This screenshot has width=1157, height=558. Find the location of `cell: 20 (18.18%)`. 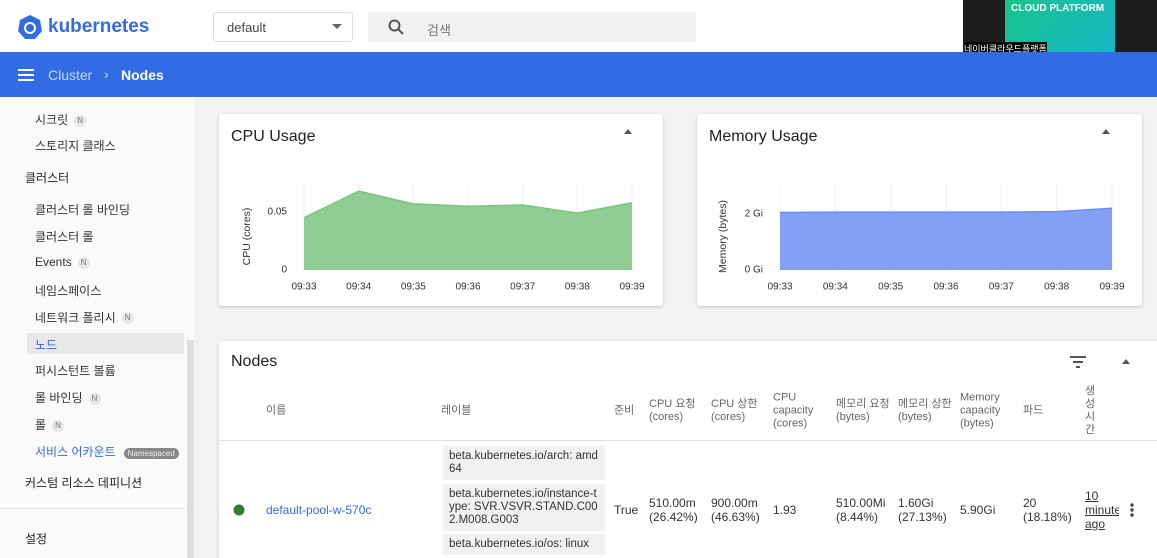

cell: 20 (18.18%) is located at coordinates (1047, 510).